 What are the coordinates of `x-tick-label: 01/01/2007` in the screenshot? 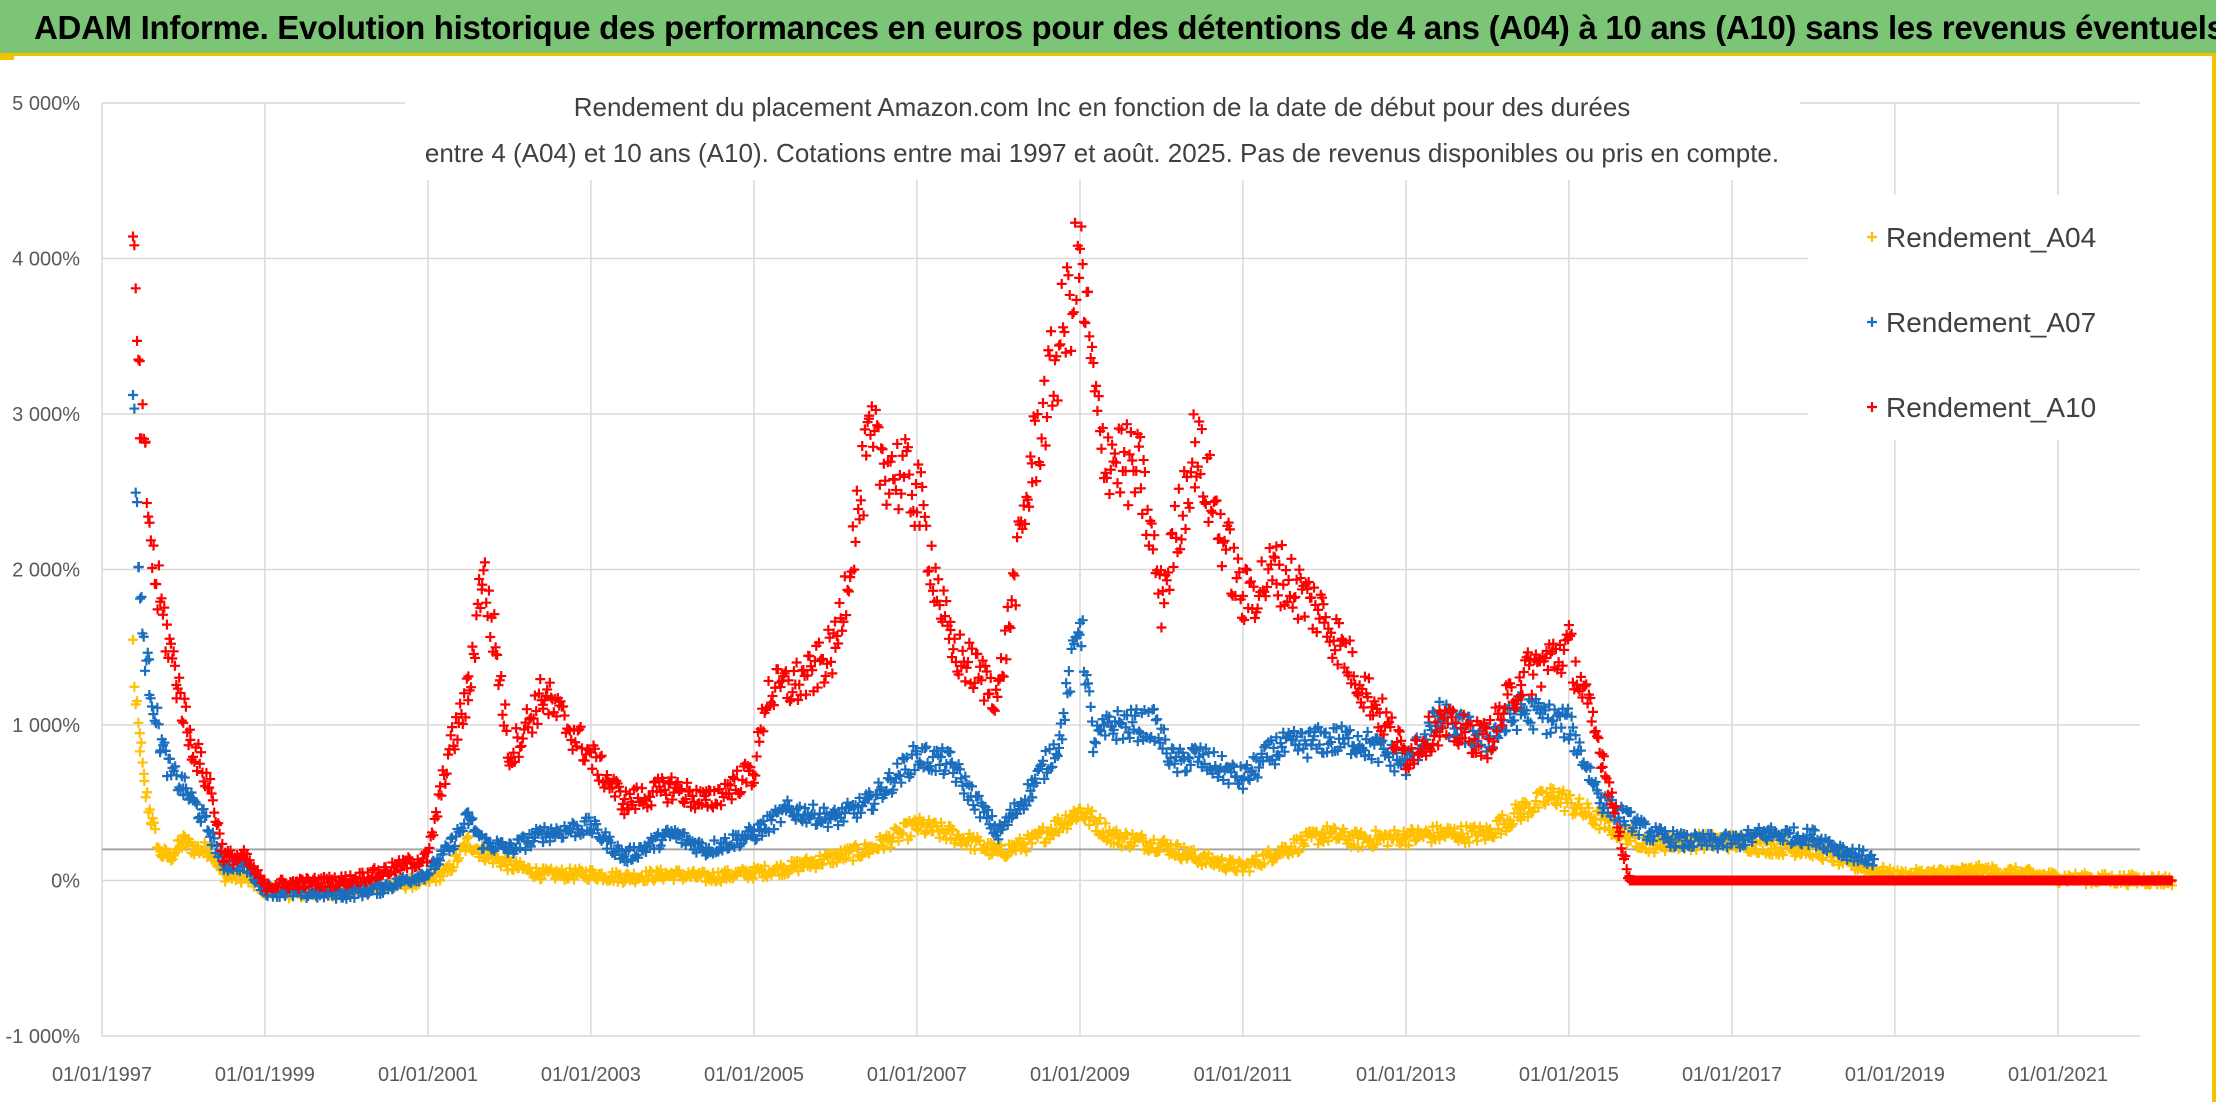 It's located at (917, 1075).